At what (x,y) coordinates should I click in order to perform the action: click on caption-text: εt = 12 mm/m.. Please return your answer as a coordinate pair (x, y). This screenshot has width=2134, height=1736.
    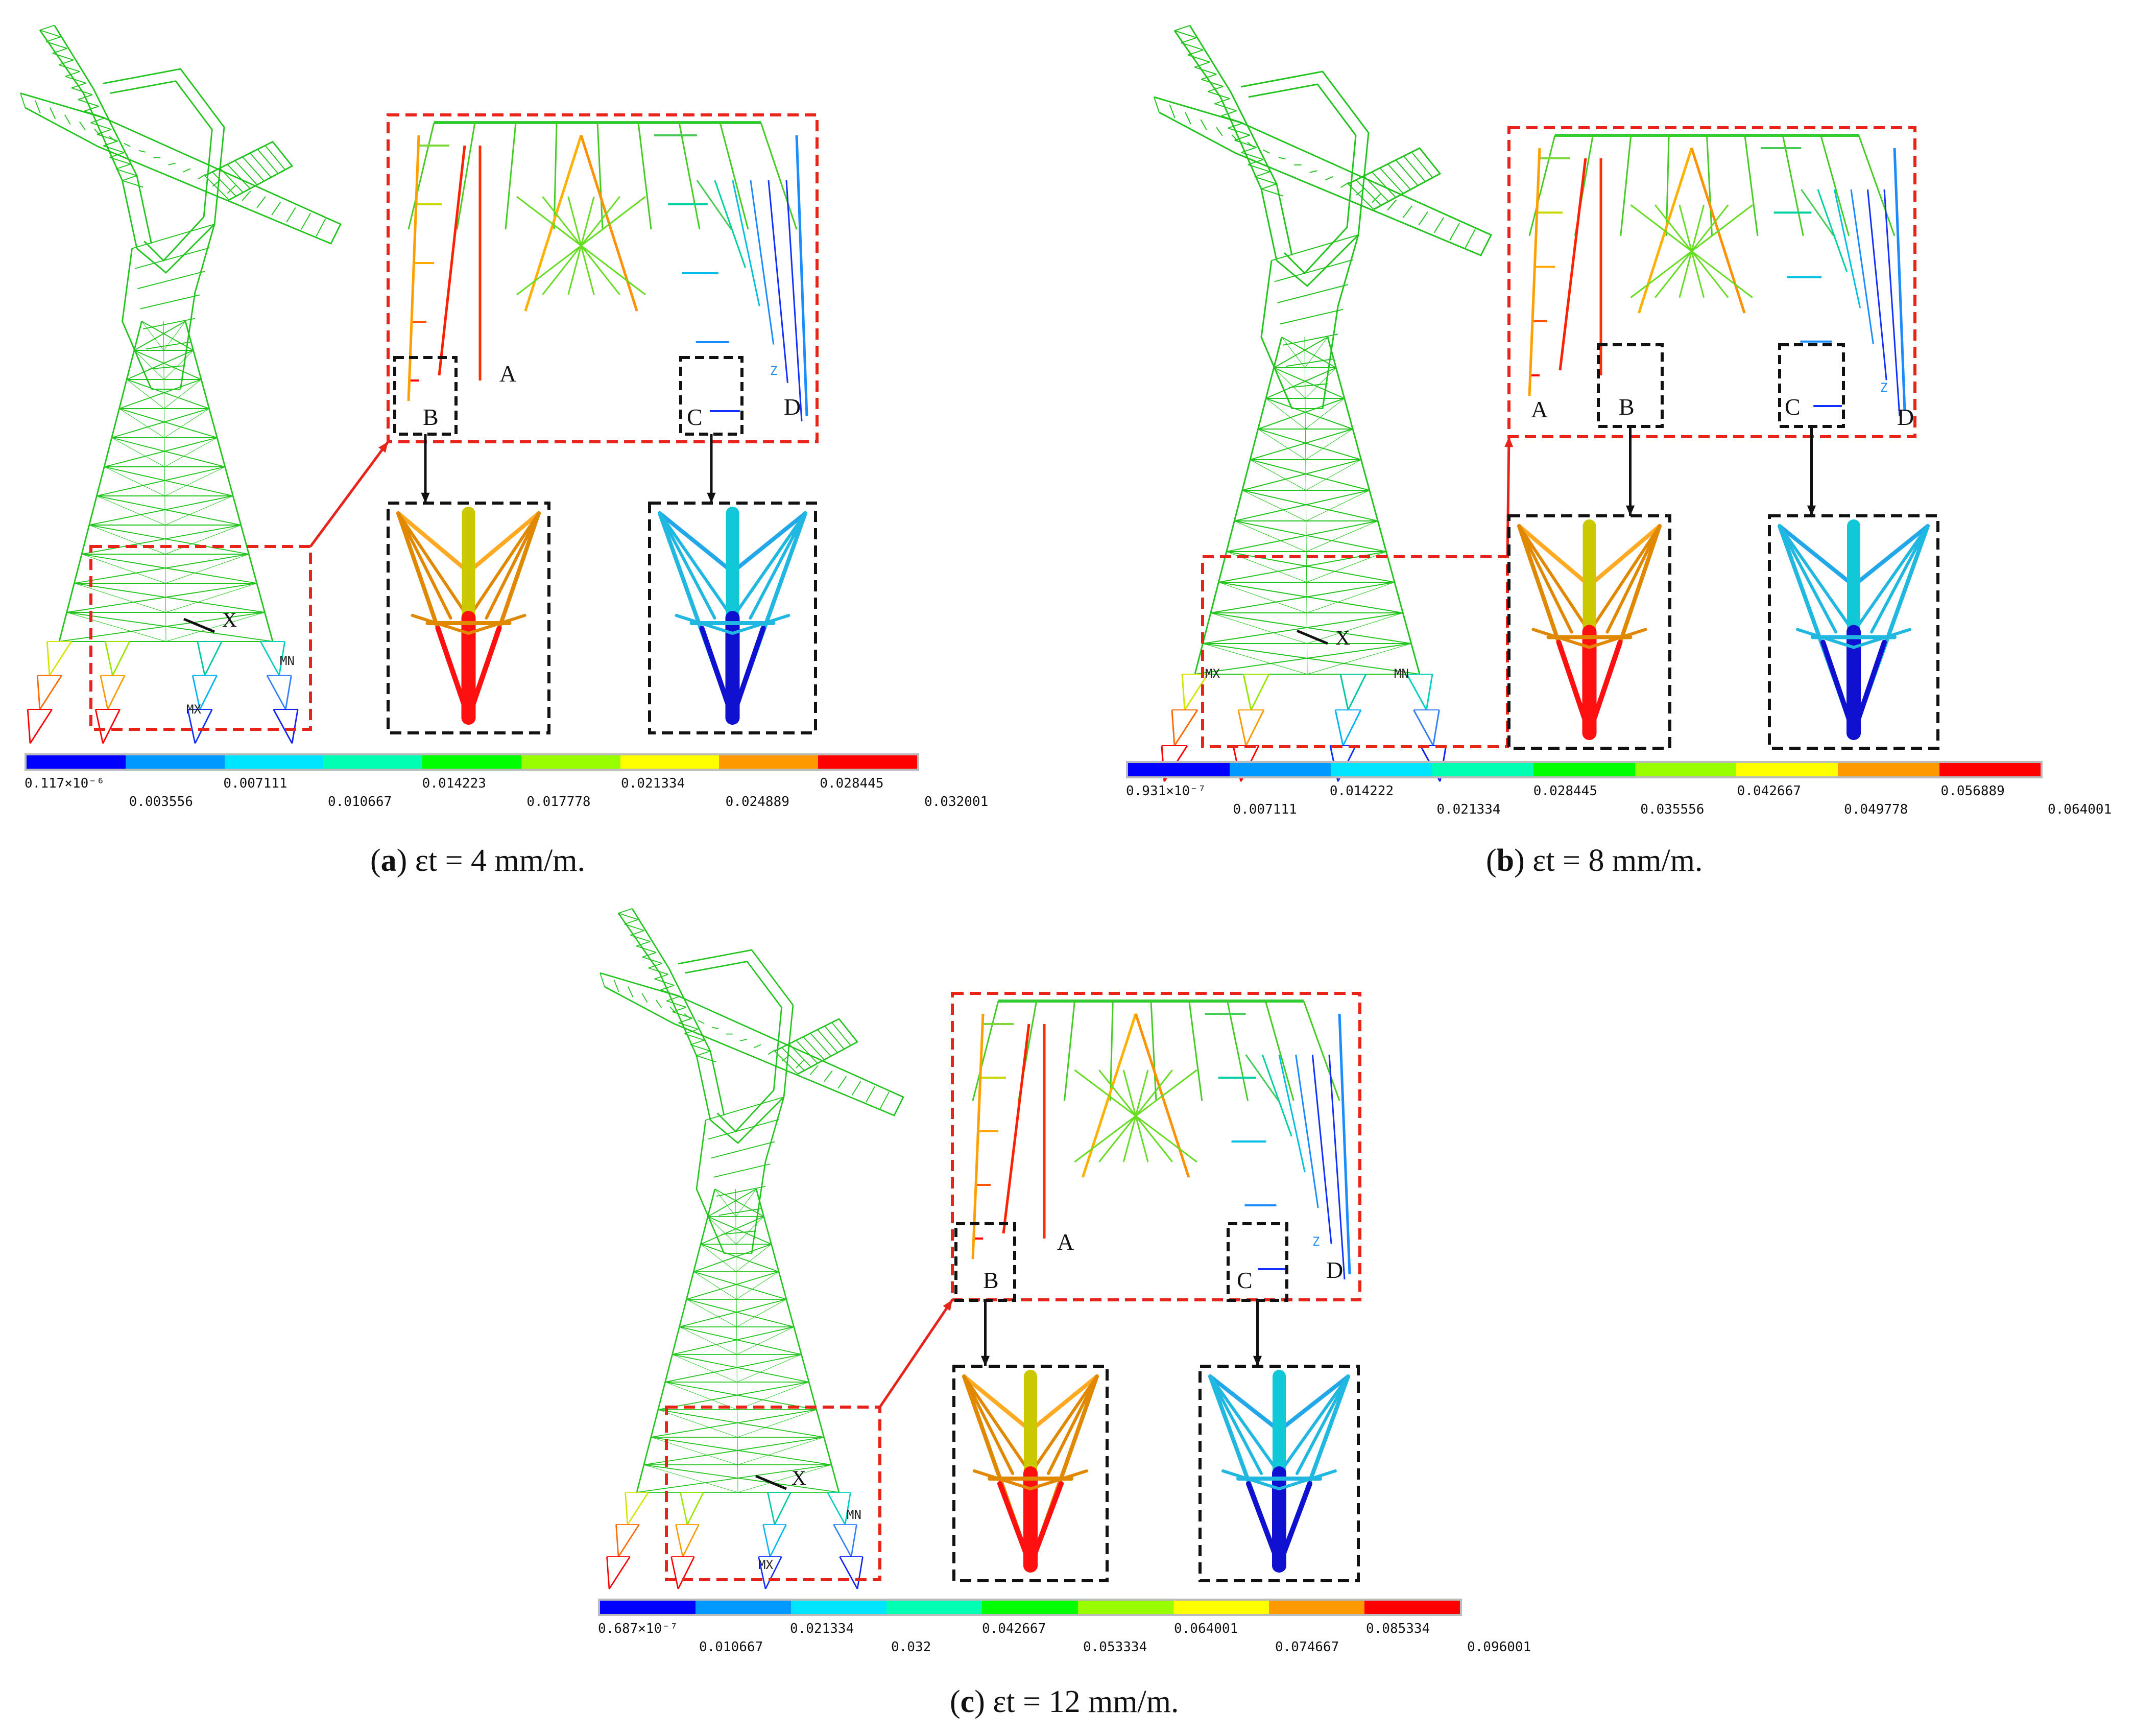
    Looking at the image, I should click on (1082, 1701).